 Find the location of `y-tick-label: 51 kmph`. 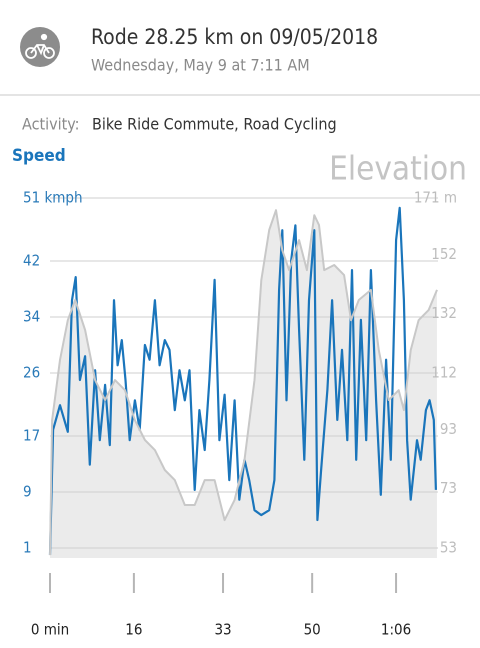

y-tick-label: 51 kmph is located at coordinates (53, 198).